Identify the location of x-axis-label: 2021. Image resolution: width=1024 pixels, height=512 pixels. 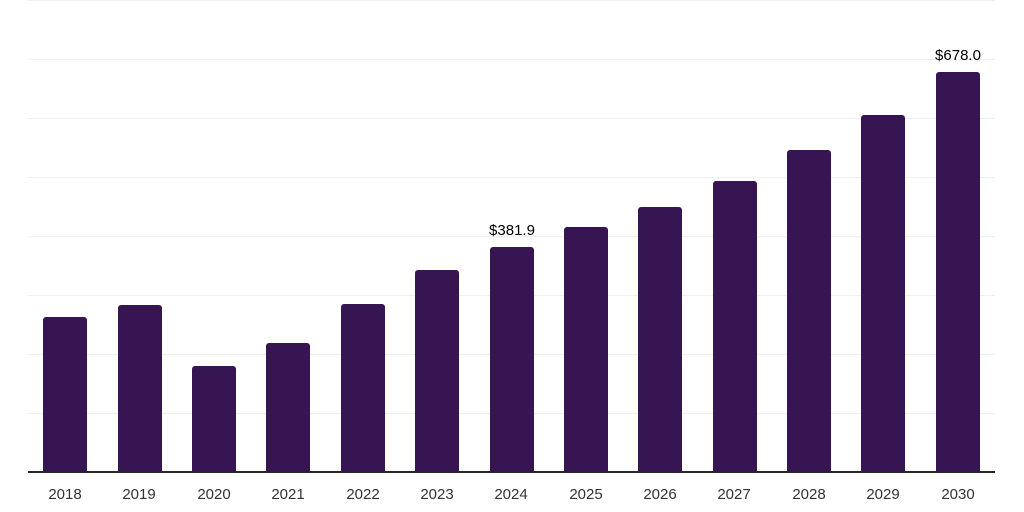
(288, 494).